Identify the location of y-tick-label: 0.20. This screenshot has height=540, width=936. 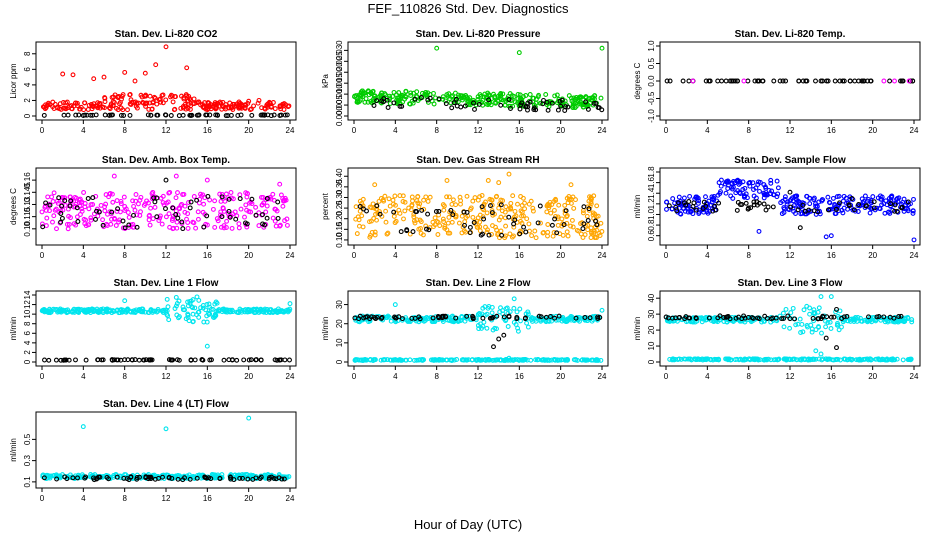
(339, 218).